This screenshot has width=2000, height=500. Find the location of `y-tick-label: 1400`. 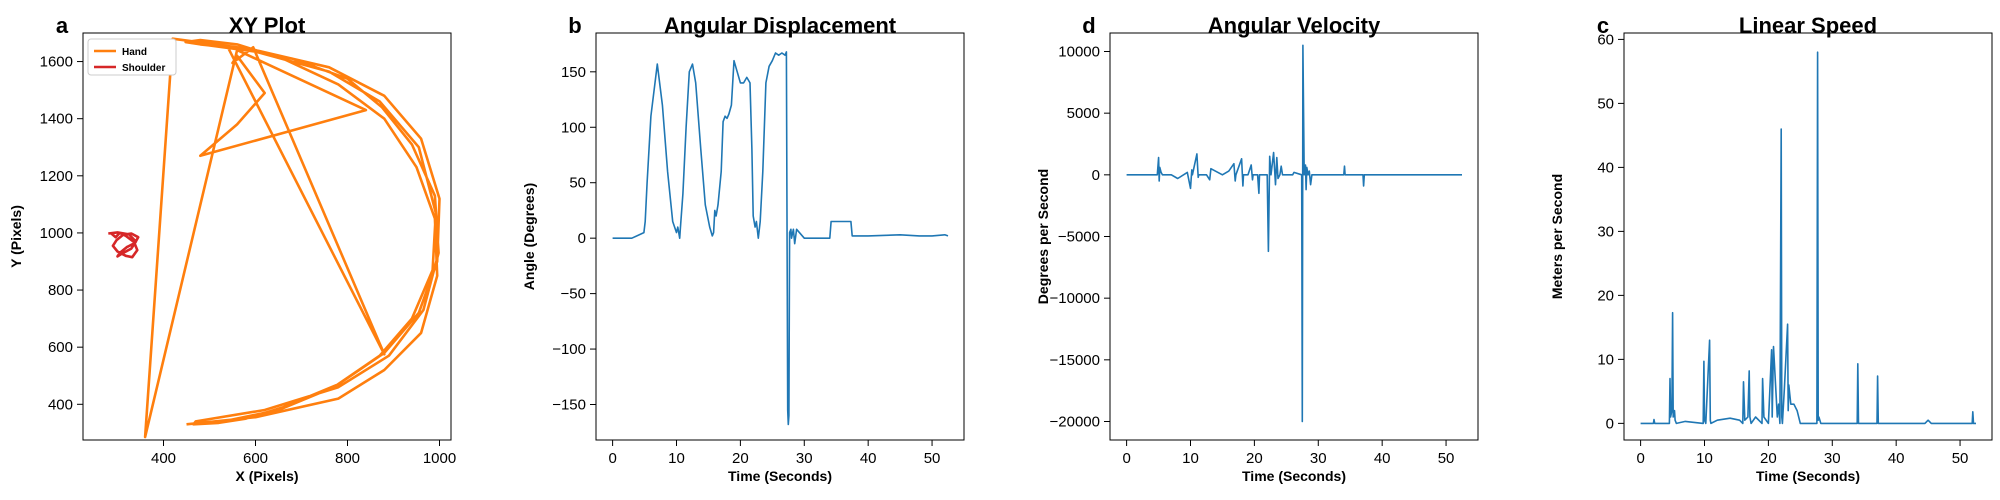

y-tick-label: 1400 is located at coordinates (56, 119).